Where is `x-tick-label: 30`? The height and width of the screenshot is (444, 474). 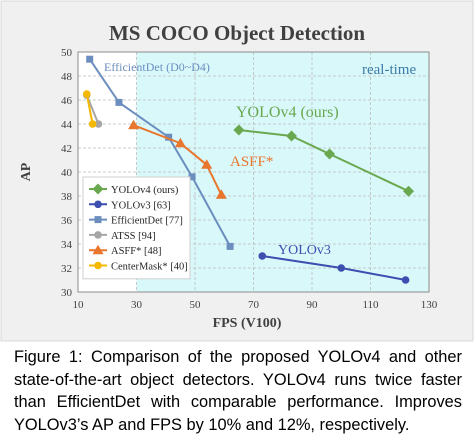
x-tick-label: 30 is located at coordinates (137, 305).